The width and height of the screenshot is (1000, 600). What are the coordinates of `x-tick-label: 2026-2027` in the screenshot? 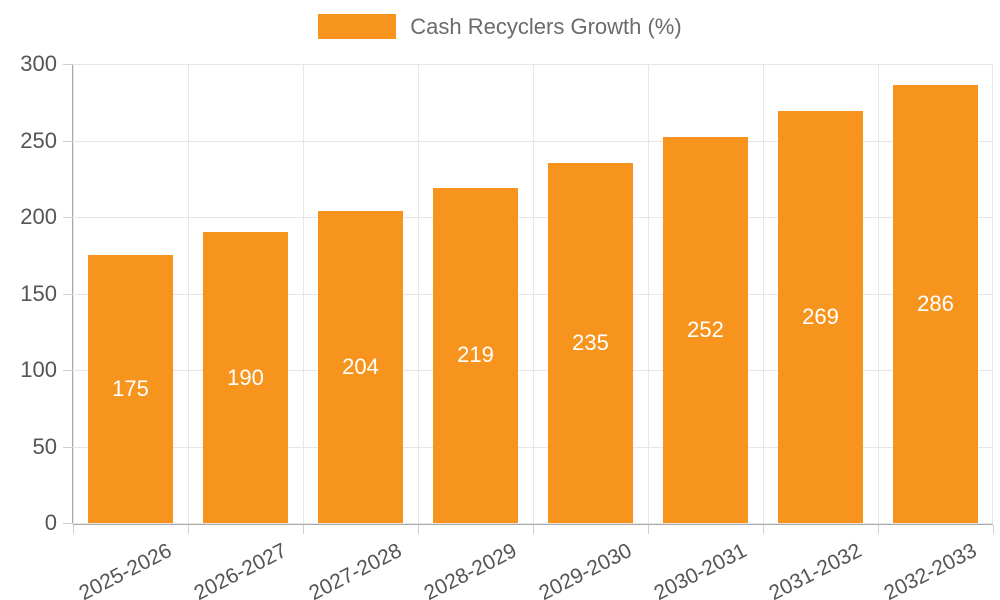 It's located at (240, 569).